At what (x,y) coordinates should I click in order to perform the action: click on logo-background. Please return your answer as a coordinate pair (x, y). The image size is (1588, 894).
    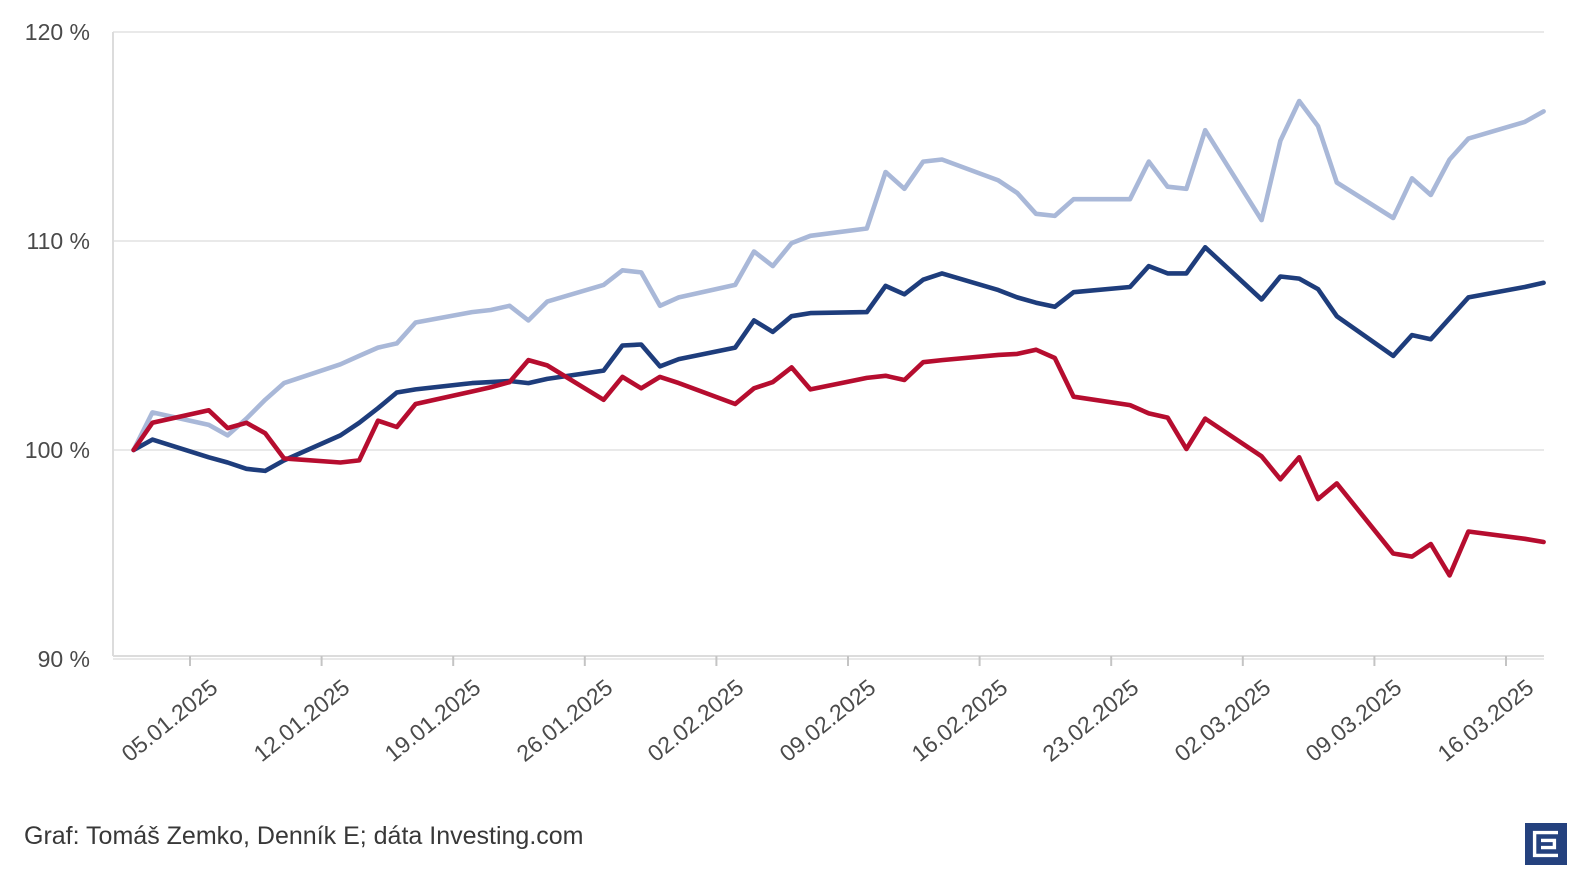
    Looking at the image, I should click on (1546, 844).